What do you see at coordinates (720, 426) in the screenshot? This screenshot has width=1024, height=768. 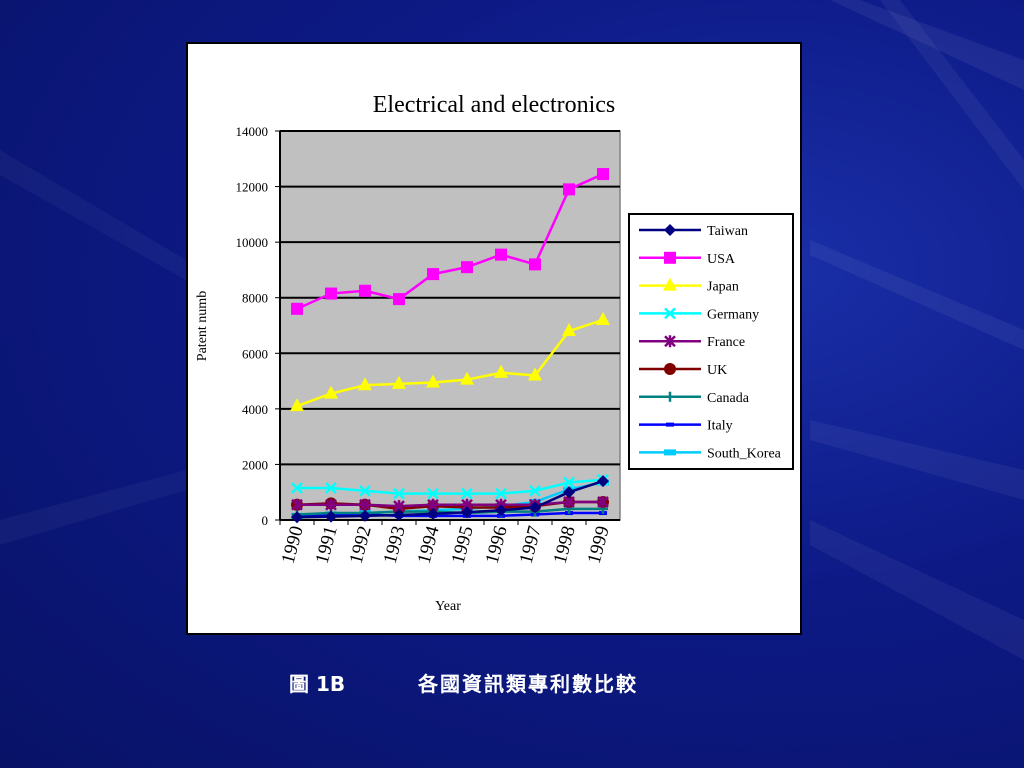 I see `legend-label-italy: Italy` at bounding box center [720, 426].